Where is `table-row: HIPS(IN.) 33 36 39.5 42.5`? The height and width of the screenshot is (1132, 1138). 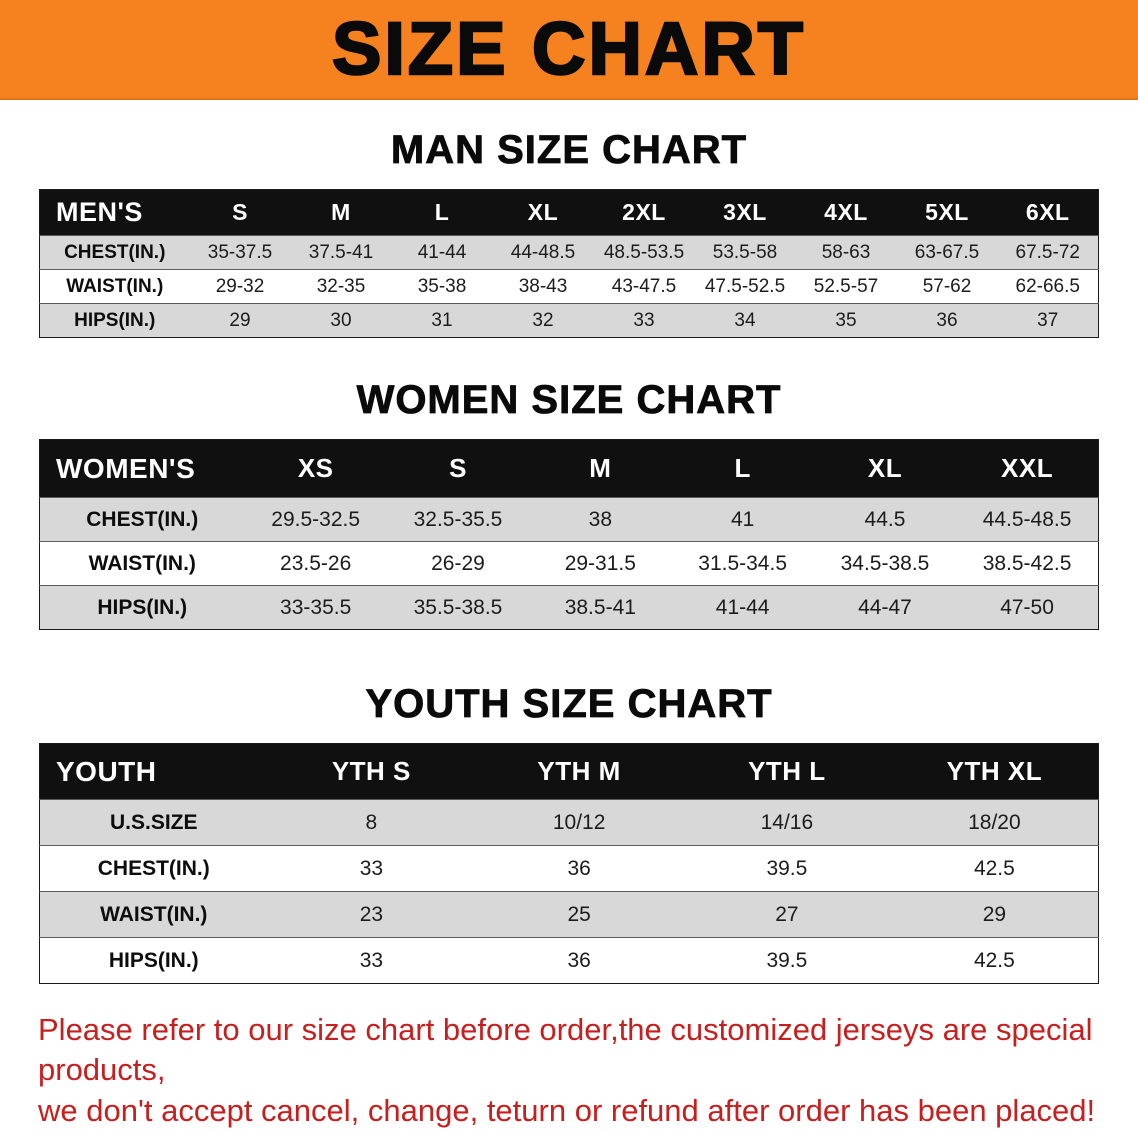
table-row: HIPS(IN.) 33 36 39.5 42.5 is located at coordinates (569, 960).